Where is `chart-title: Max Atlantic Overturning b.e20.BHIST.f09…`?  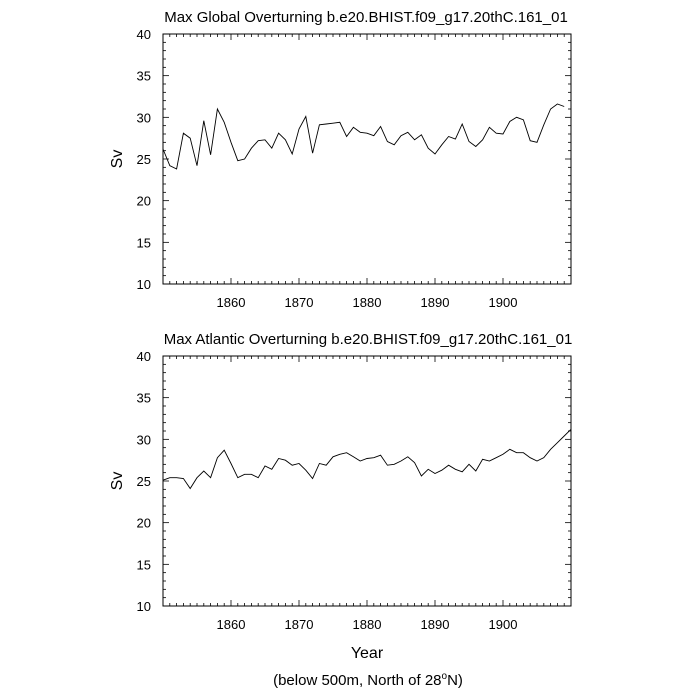 chart-title: Max Atlantic Overturning b.e20.BHIST.f09… is located at coordinates (368, 339).